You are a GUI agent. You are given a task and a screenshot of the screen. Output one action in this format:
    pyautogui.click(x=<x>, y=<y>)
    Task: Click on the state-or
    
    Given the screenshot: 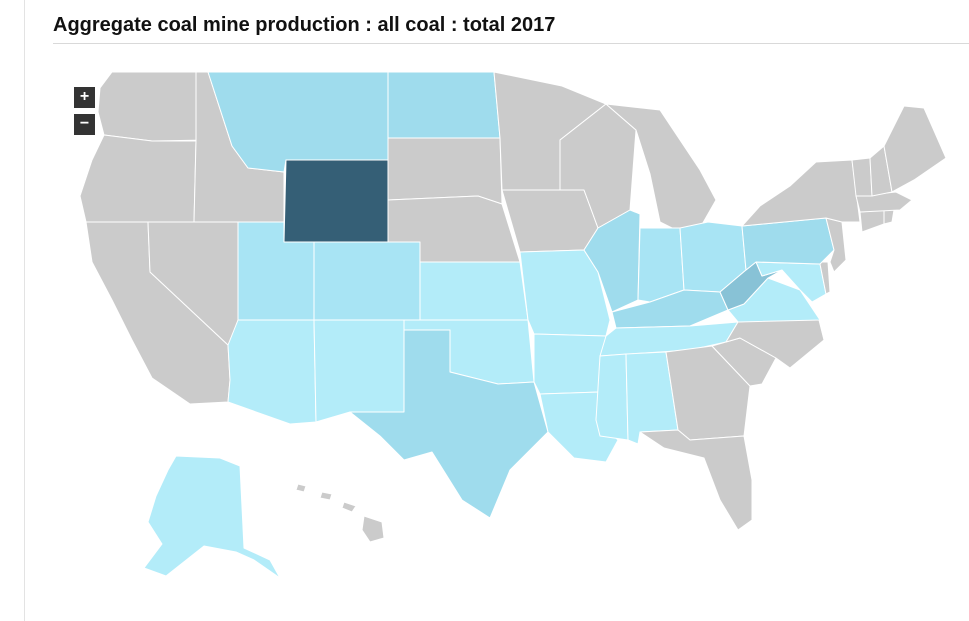 What is the action you would take?
    pyautogui.click(x=138, y=178)
    